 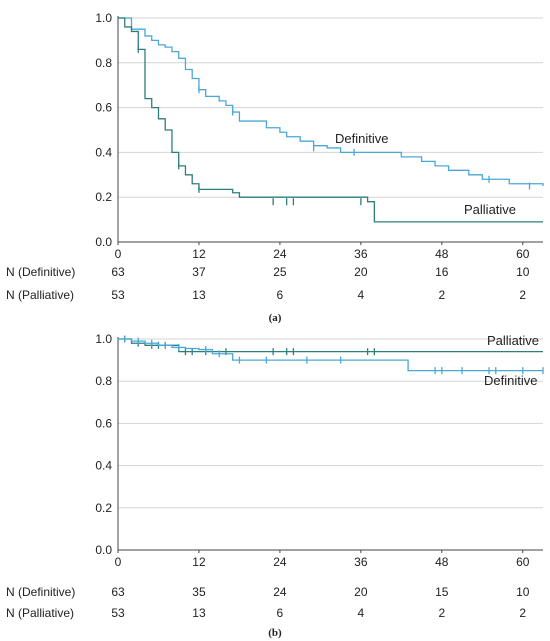 I want to click on risk-value: 25, so click(x=280, y=272).